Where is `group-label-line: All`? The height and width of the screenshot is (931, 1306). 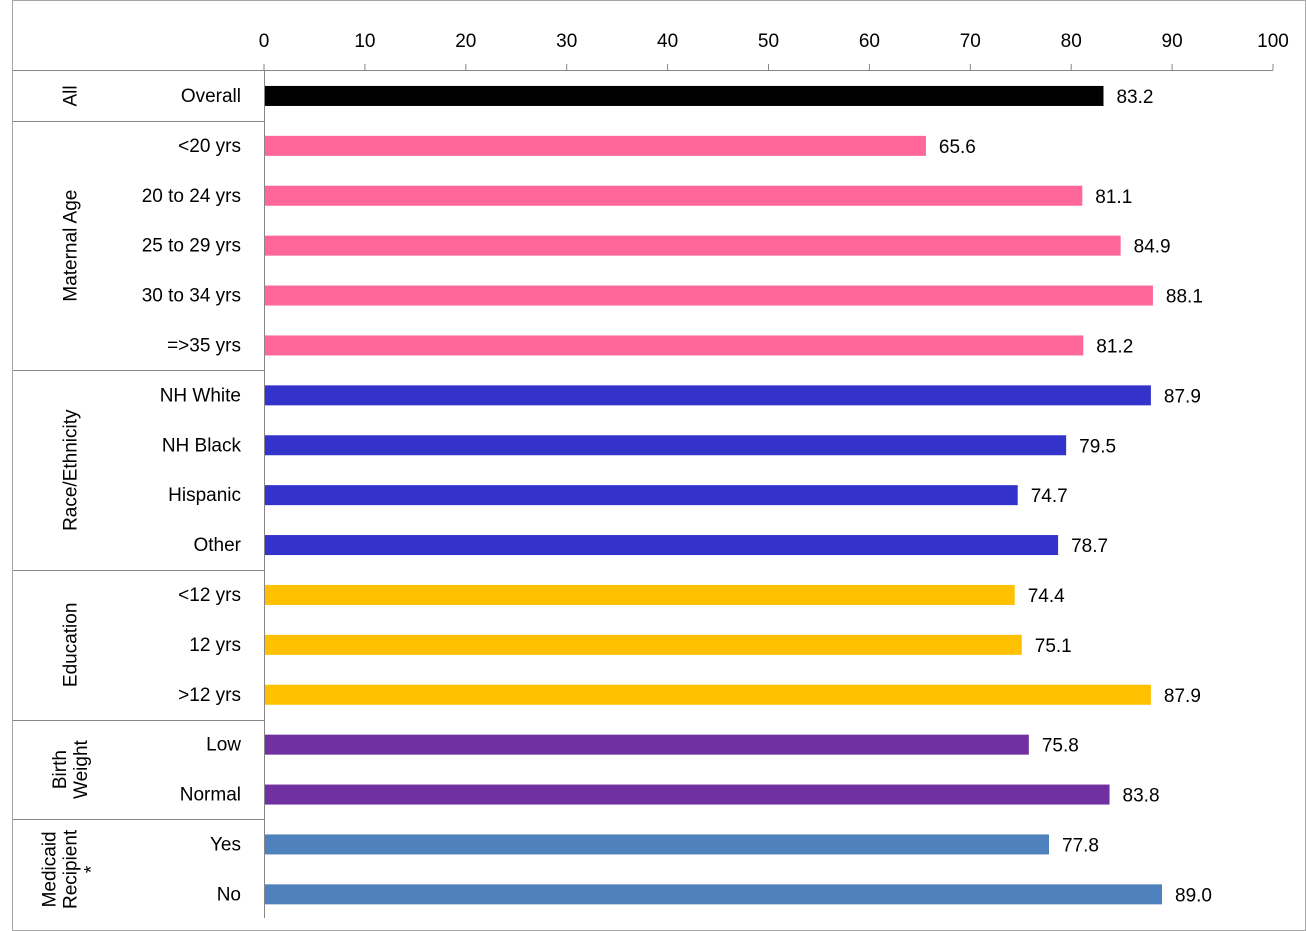
group-label-line: All is located at coordinates (71, 95).